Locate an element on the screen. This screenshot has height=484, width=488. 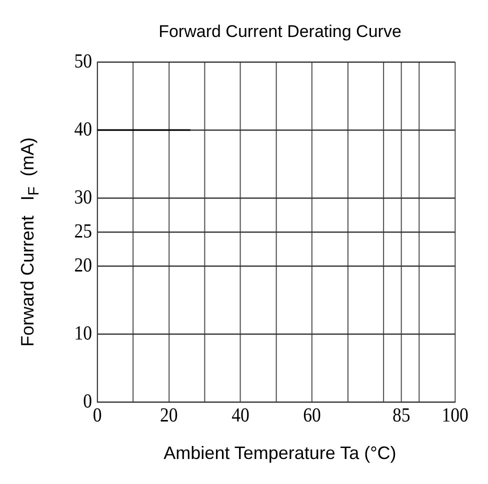
x-tick-label: 40 is located at coordinates (241, 415).